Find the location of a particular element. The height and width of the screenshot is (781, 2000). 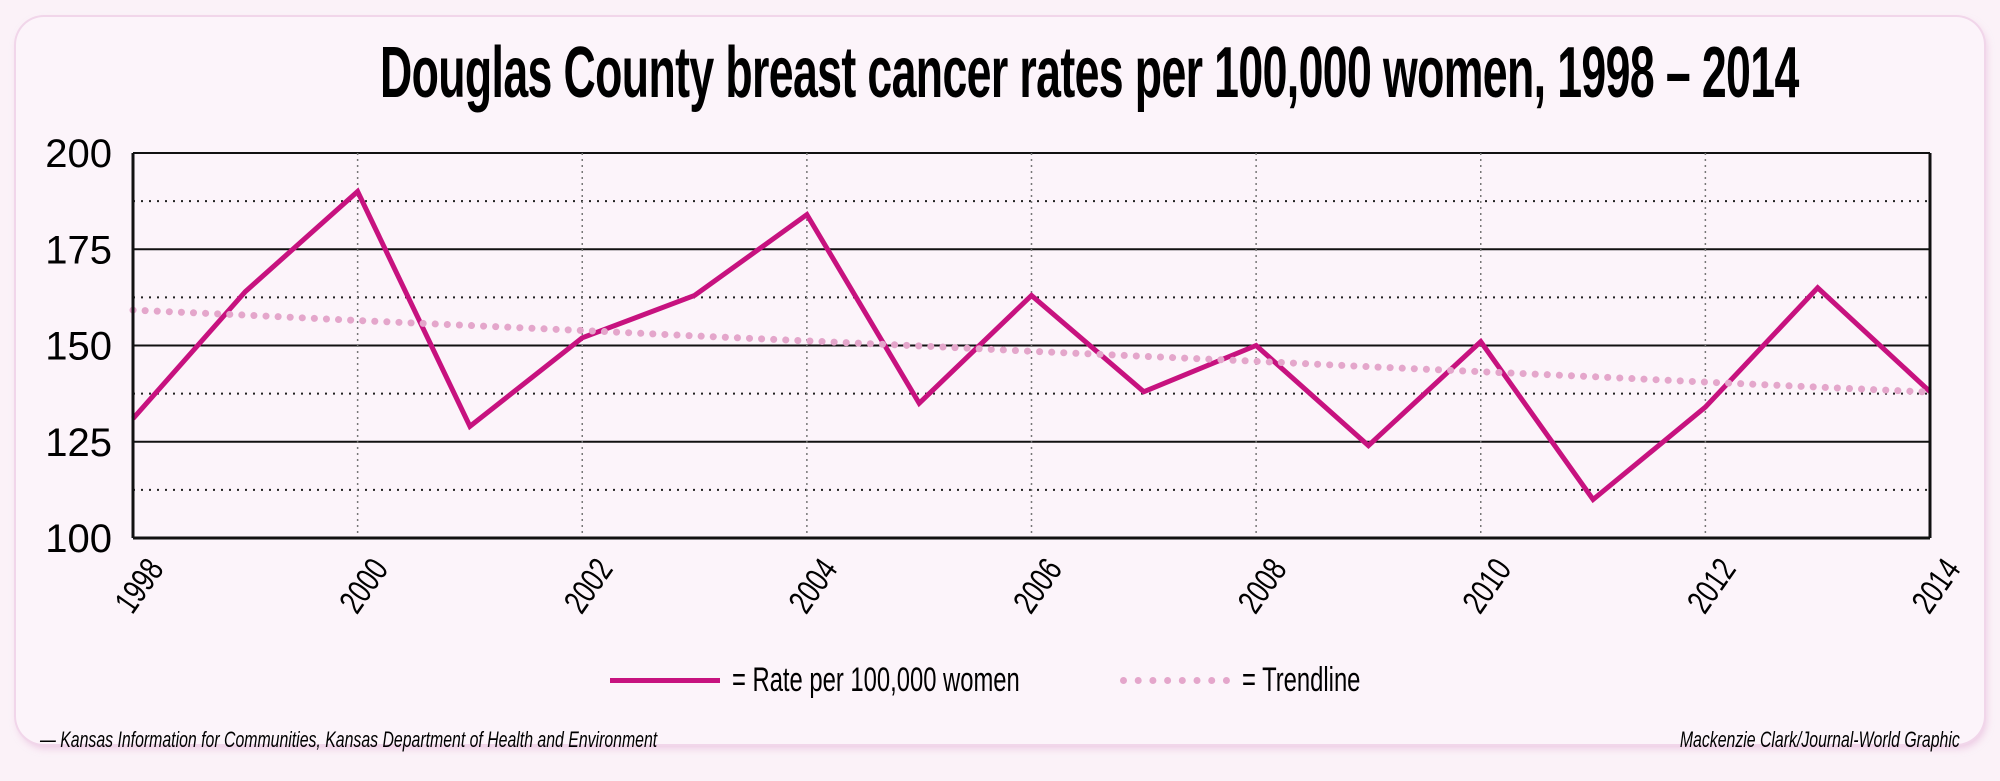

legend-item-trendline: = Trendline is located at coordinates (1265, 680).